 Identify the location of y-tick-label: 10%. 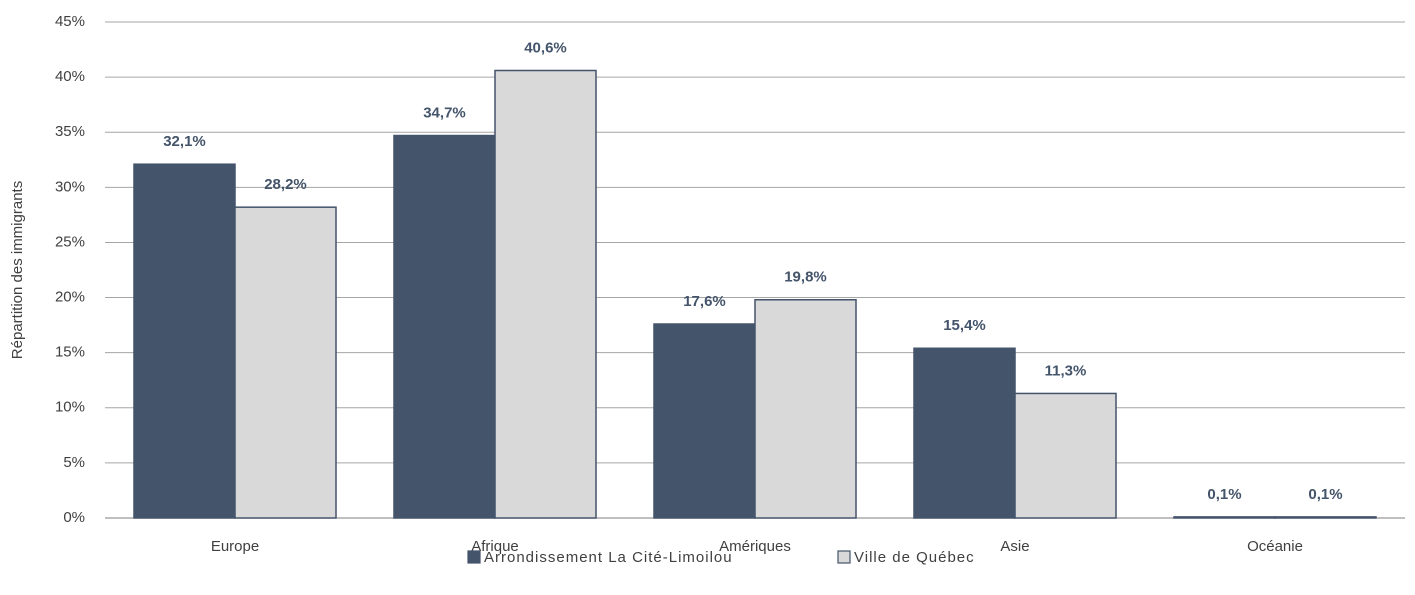
(70, 407).